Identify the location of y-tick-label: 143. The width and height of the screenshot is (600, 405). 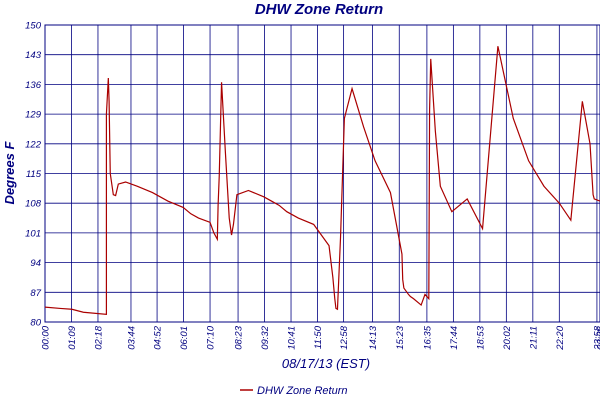
(33, 55).